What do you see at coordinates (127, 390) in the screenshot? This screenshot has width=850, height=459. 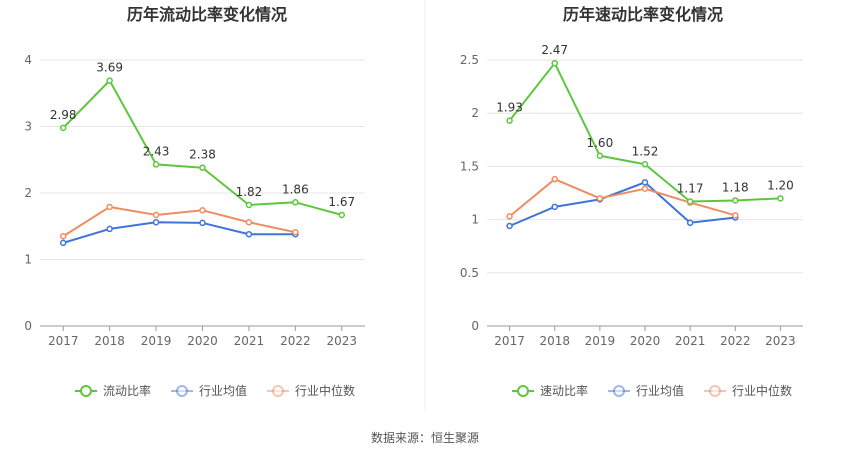 I see `legend-label: 流动比率` at bounding box center [127, 390].